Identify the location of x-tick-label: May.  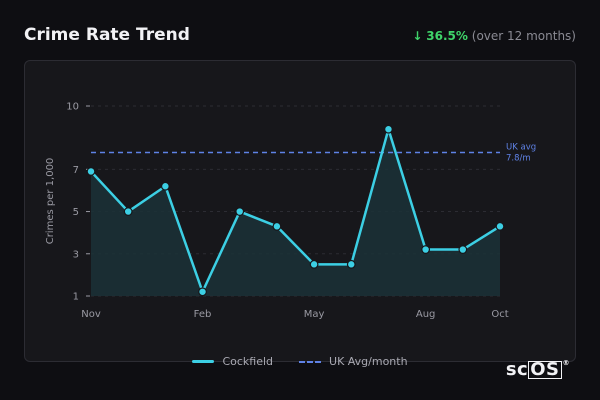
(314, 314).